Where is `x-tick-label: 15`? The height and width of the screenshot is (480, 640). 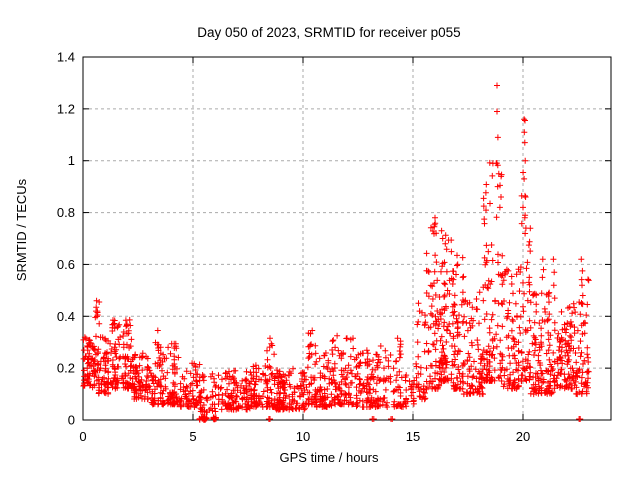
x-tick-label: 15 is located at coordinates (413, 436).